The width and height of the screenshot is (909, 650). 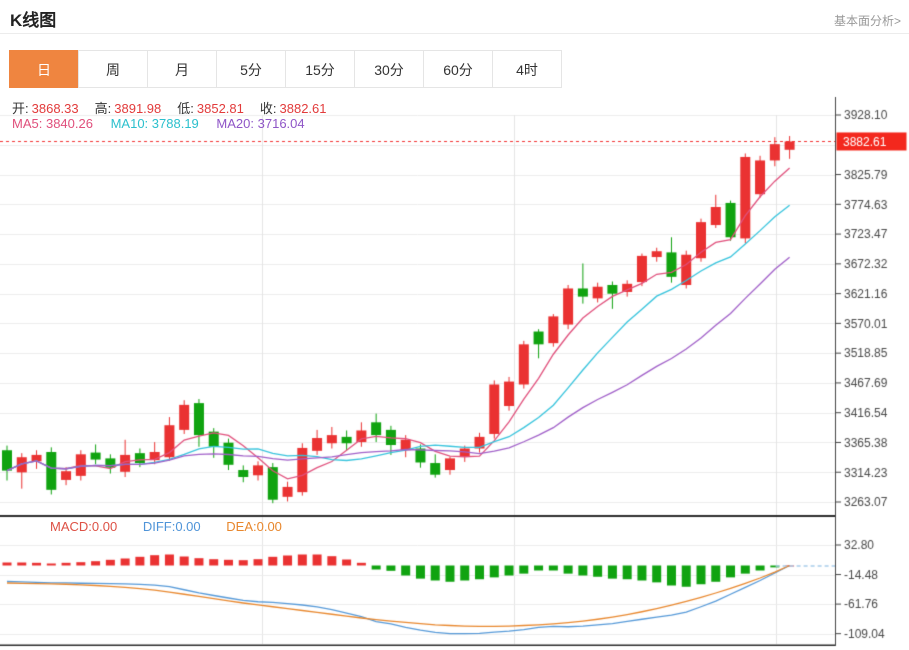 What do you see at coordinates (44, 69) in the screenshot?
I see `tab-day: 日` at bounding box center [44, 69].